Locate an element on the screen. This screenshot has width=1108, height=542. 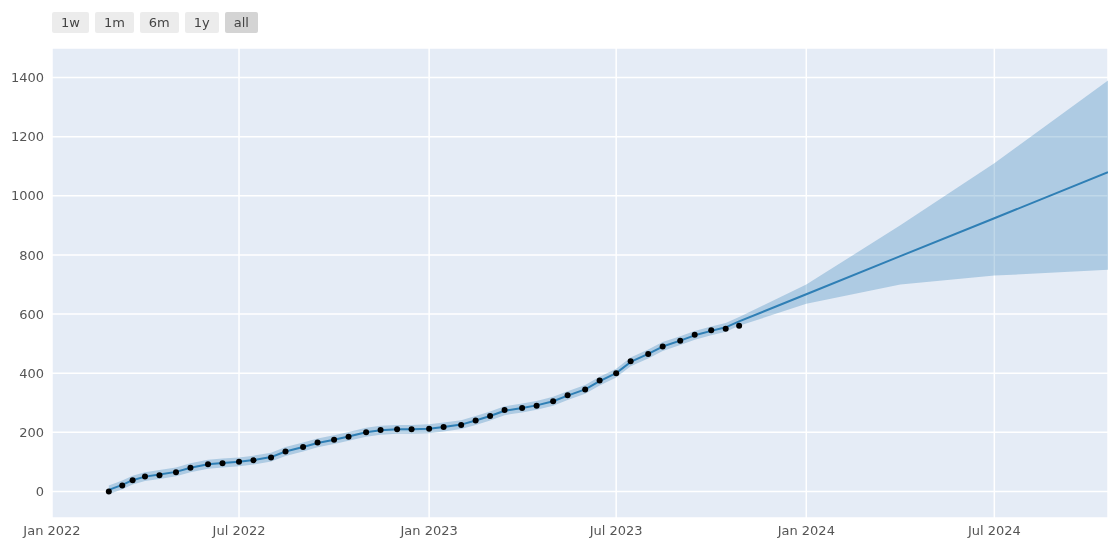
x-tick-label: Jan 2022 is located at coordinates (51, 531).